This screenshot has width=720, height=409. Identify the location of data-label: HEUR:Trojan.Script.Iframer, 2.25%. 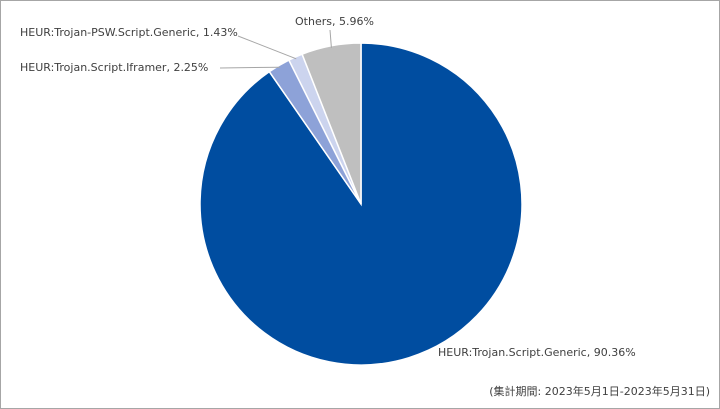
(114, 67).